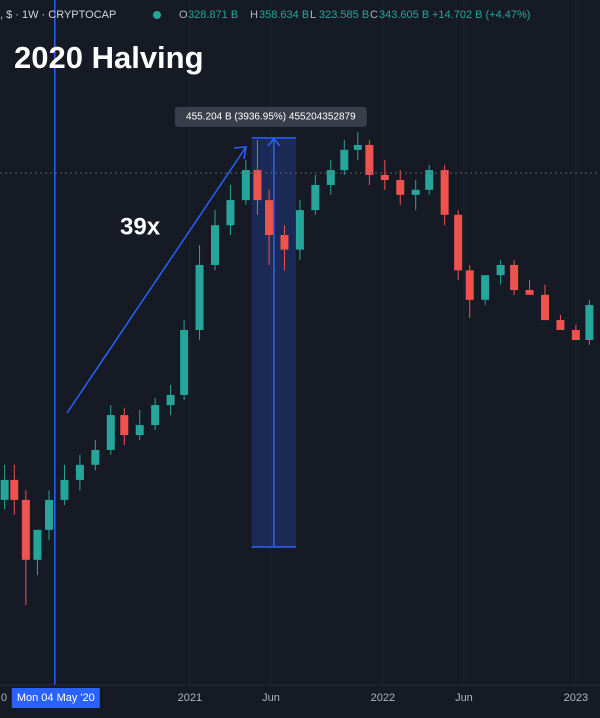 The image size is (600, 718). I want to click on measure-label: 455.204 B (3936.95%) 455204352879, so click(271, 117).